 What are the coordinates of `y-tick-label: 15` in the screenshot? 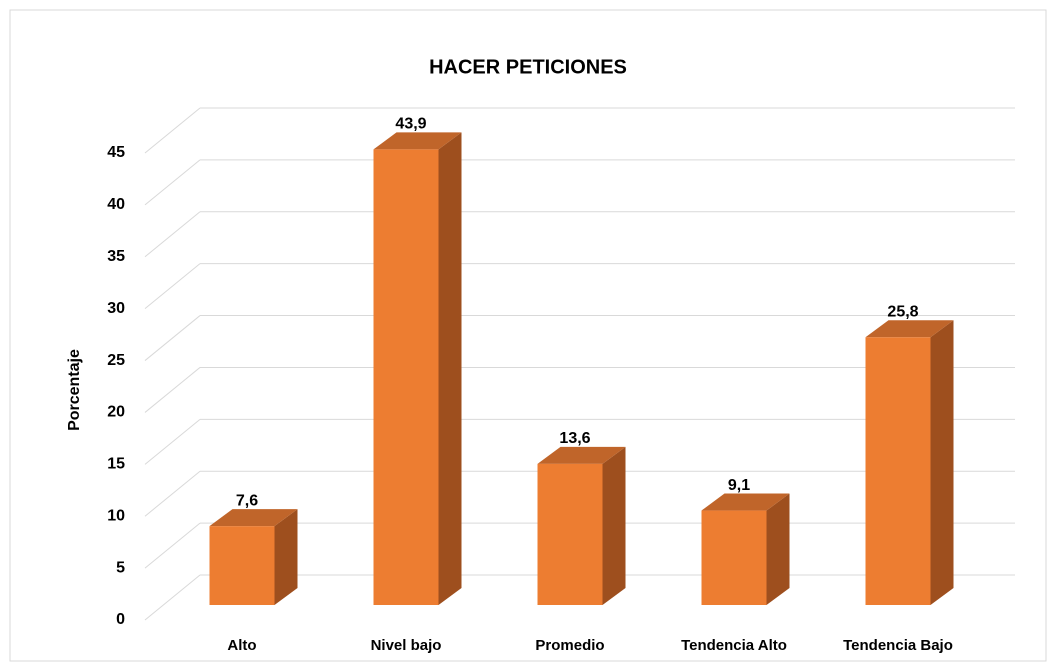 It's located at (116, 464).